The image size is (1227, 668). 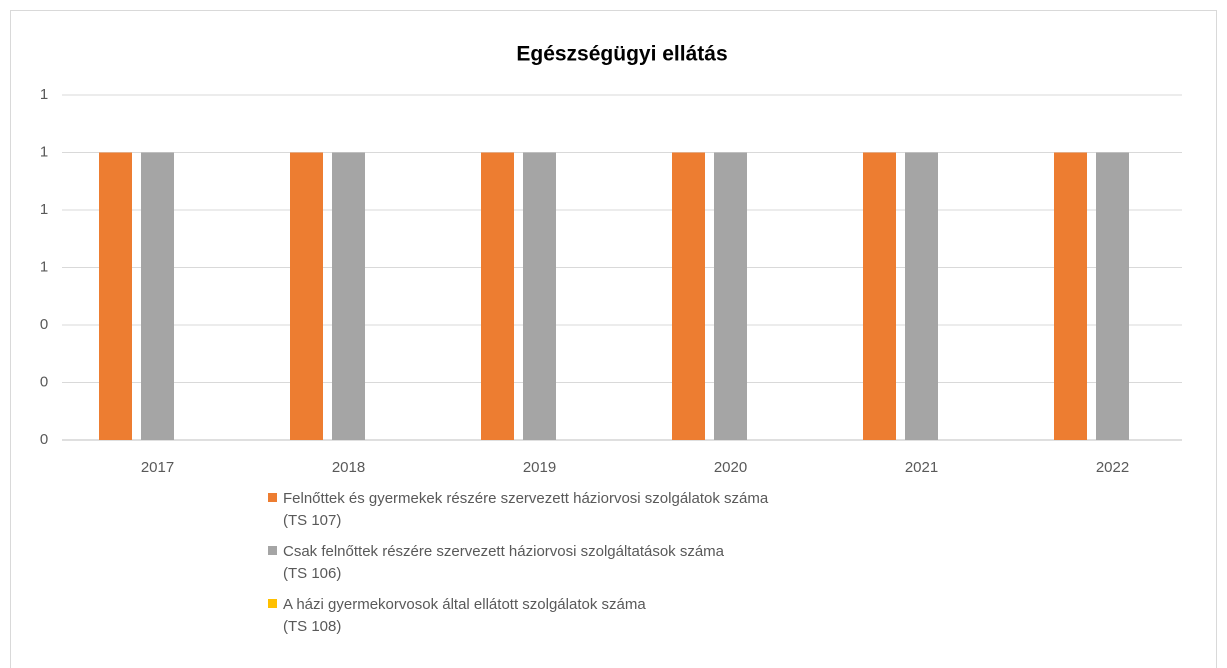 I want to click on x-tick-label: 2019, so click(x=539, y=467).